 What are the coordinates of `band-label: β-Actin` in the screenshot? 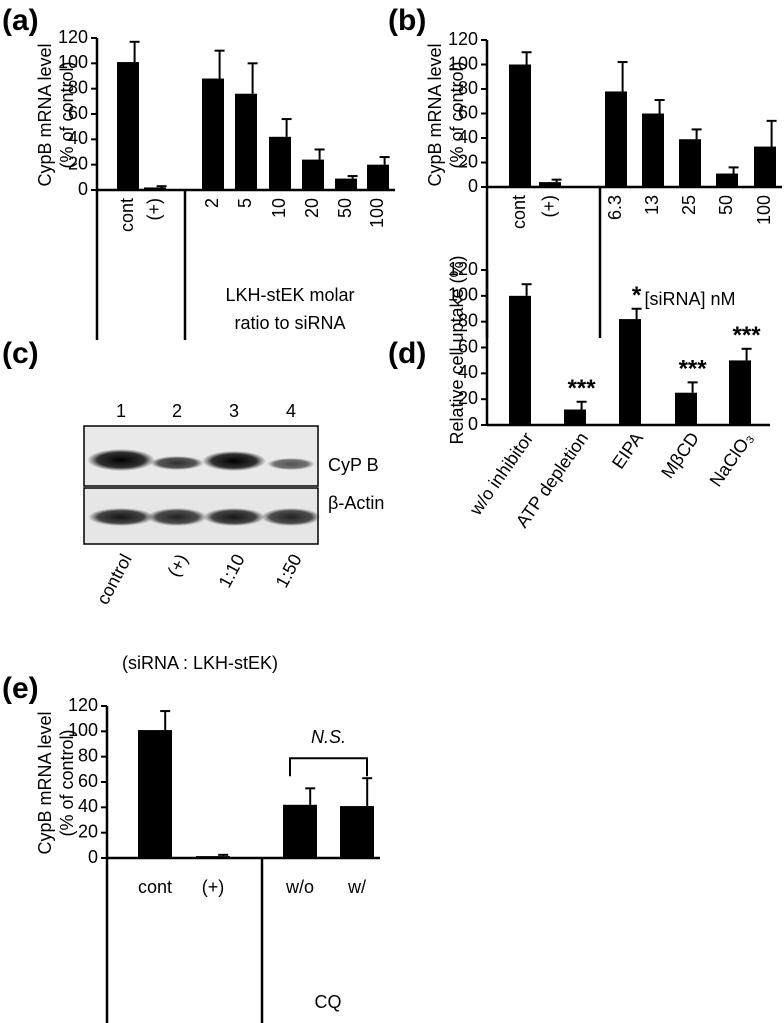 It's located at (356, 503).